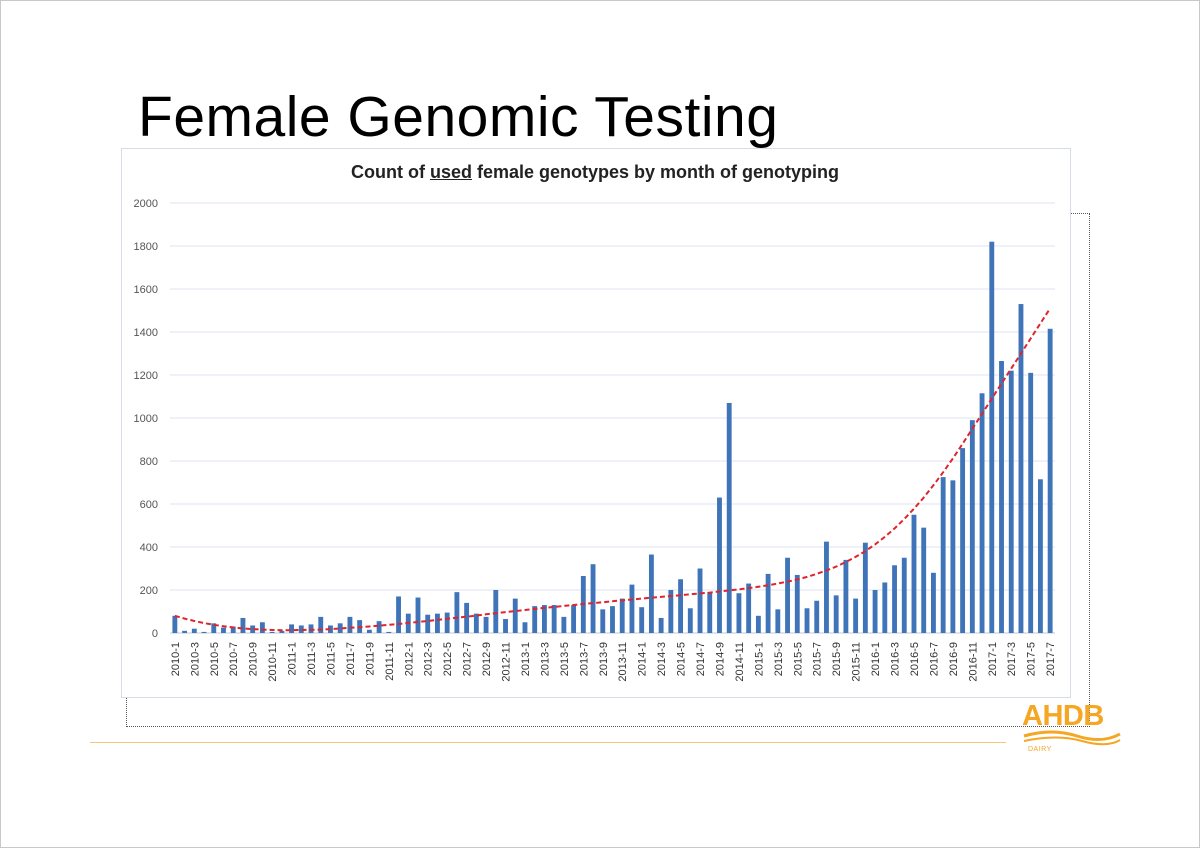 Image resolution: width=1200 pixels, height=848 pixels. Describe the element at coordinates (312, 658) in the screenshot. I see `x-tick-label: 2011-3` at that location.